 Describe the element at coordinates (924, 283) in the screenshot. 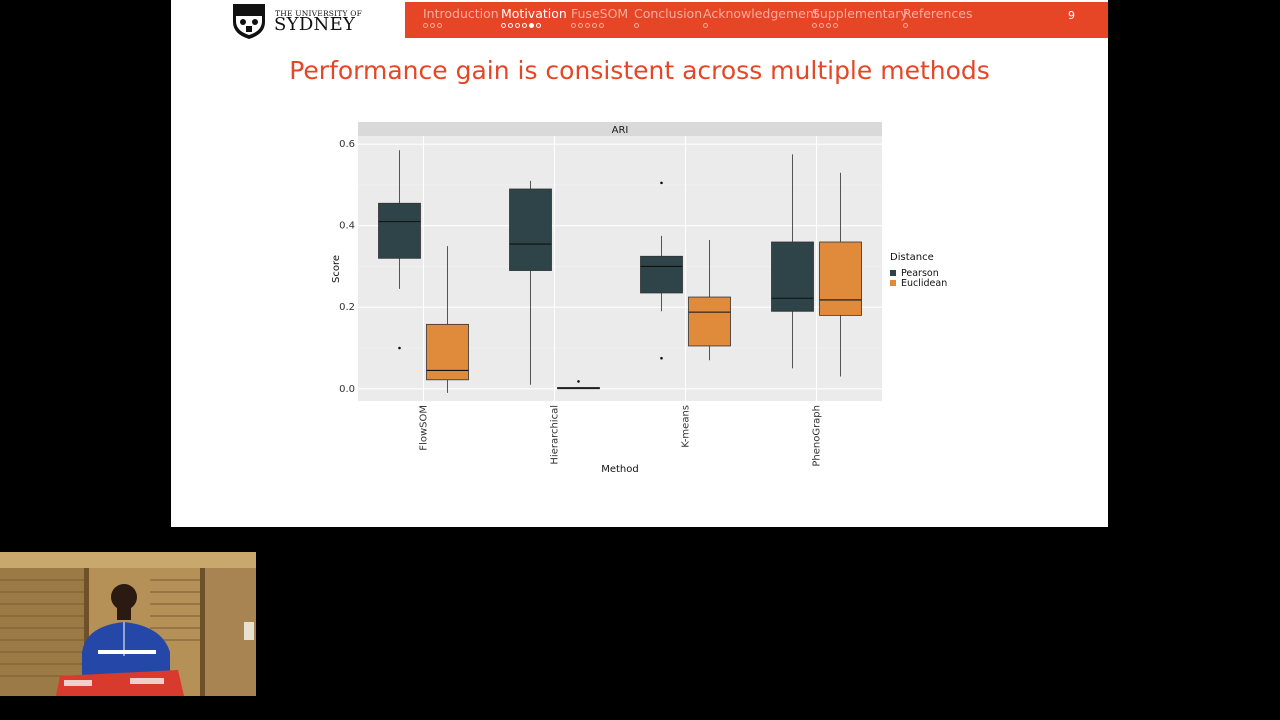

I see `legend-label-euclidean: Euclidean` at that location.